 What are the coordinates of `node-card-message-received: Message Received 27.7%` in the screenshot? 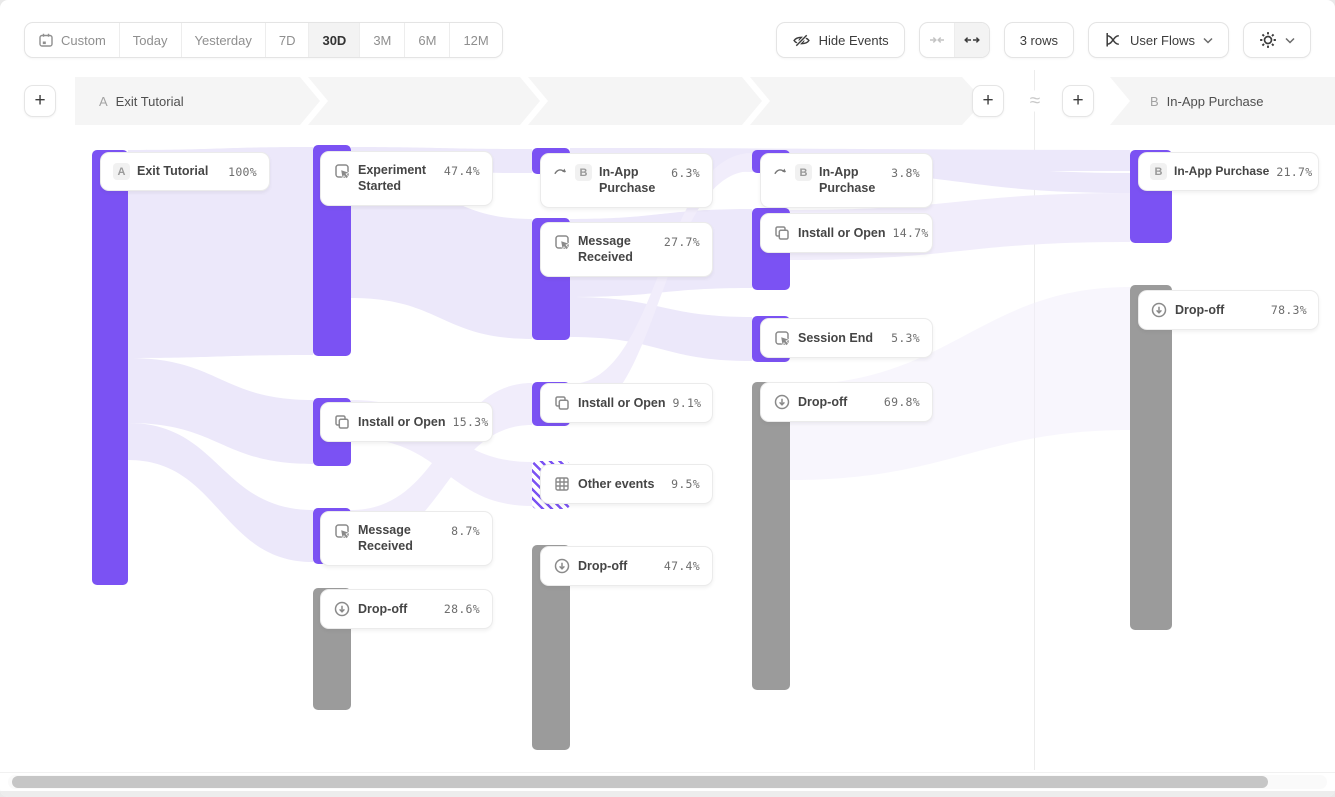 It's located at (626, 249).